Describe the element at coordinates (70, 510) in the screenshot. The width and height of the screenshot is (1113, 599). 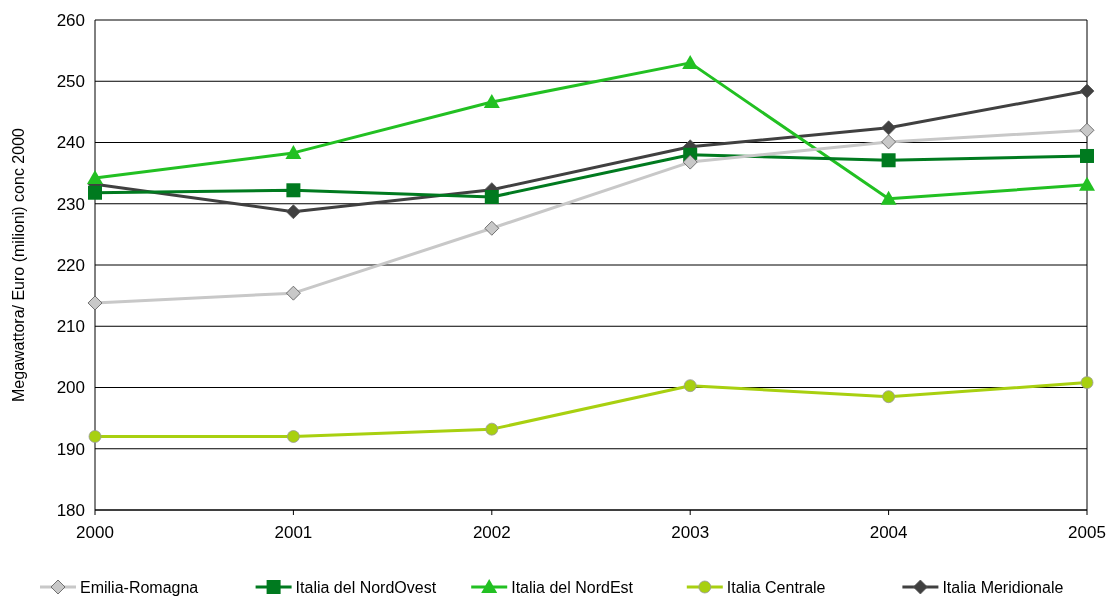
I see `y-tick-label: 180` at that location.